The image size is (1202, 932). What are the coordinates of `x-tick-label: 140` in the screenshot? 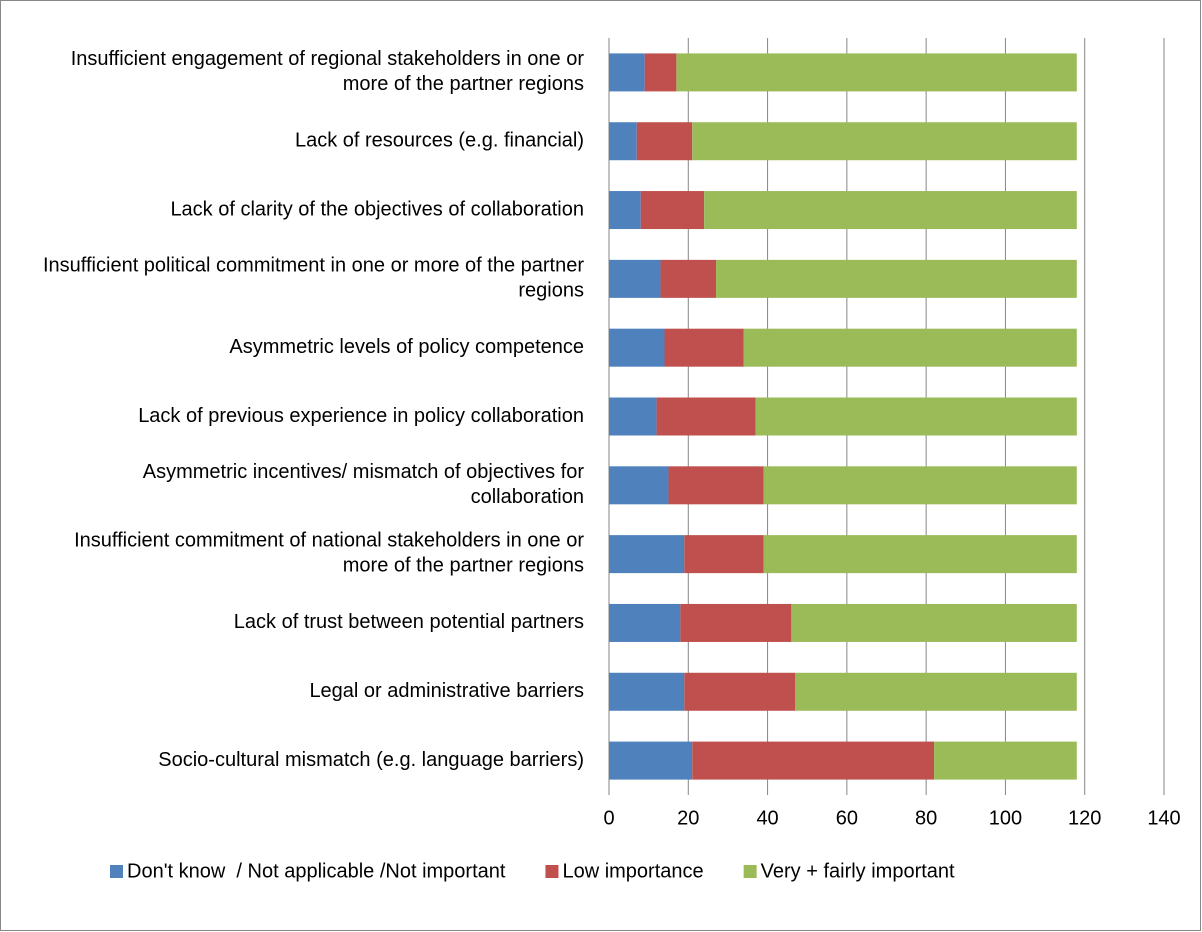 It's located at (1163, 818).